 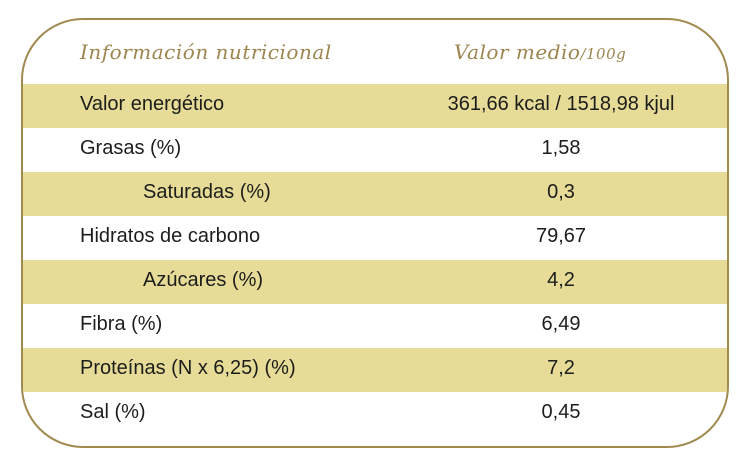 I want to click on row-value: 361,66 kcal / 1518,98 kjul, so click(x=561, y=104).